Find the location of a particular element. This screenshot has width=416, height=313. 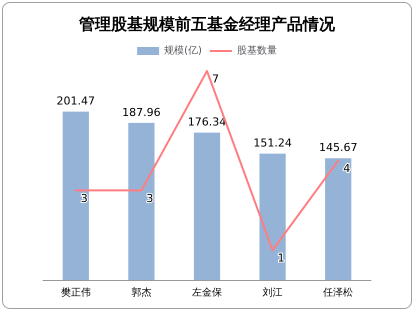

x-tick-label: 郭杰 is located at coordinates (141, 292).